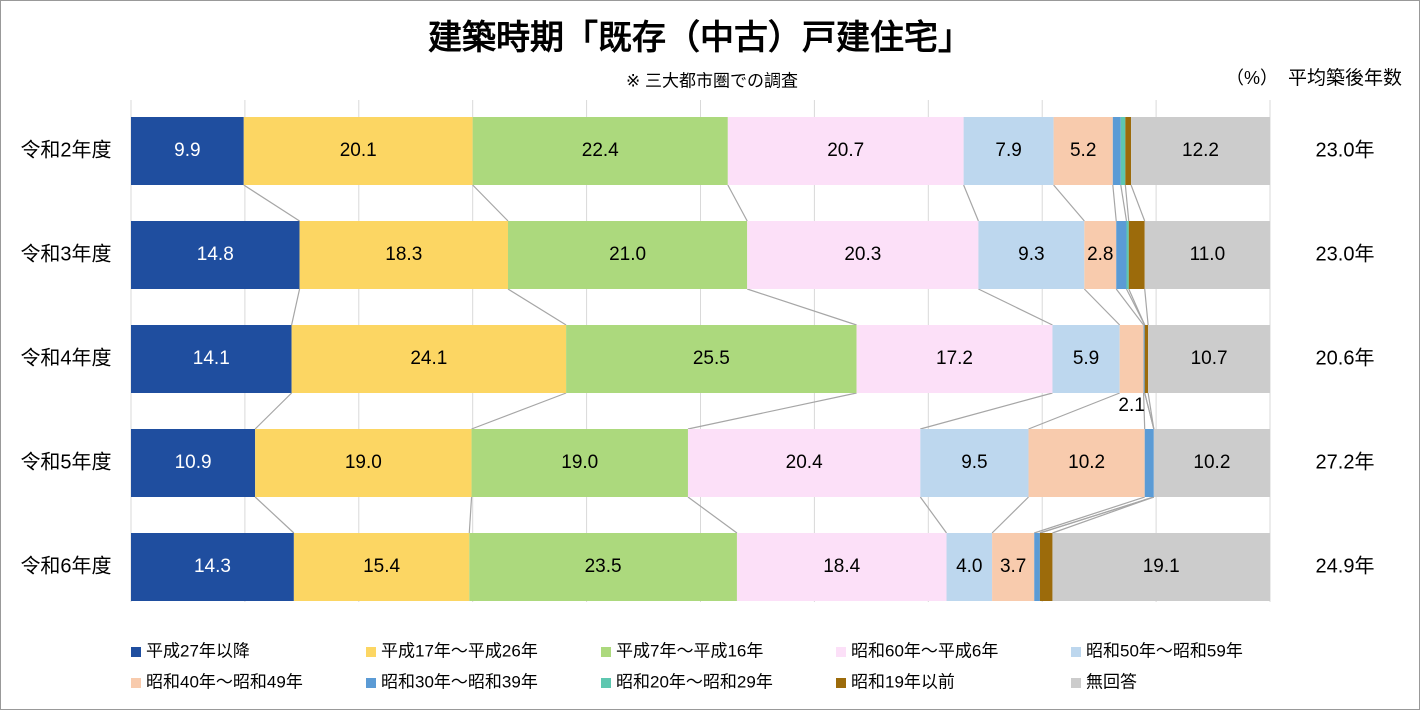 Image resolution: width=1420 pixels, height=710 pixels. I want to click on value-label: 2.8, so click(1100, 254).